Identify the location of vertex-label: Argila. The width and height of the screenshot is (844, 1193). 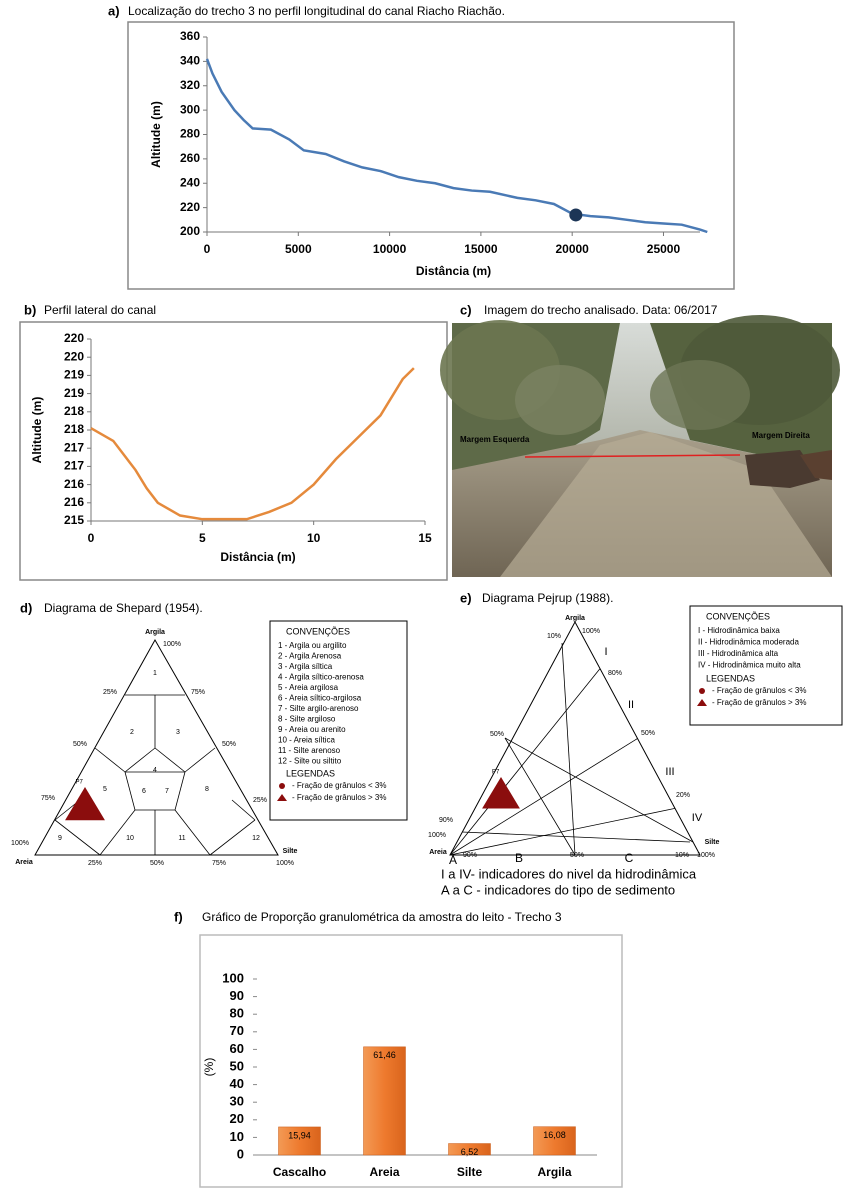
(155, 632).